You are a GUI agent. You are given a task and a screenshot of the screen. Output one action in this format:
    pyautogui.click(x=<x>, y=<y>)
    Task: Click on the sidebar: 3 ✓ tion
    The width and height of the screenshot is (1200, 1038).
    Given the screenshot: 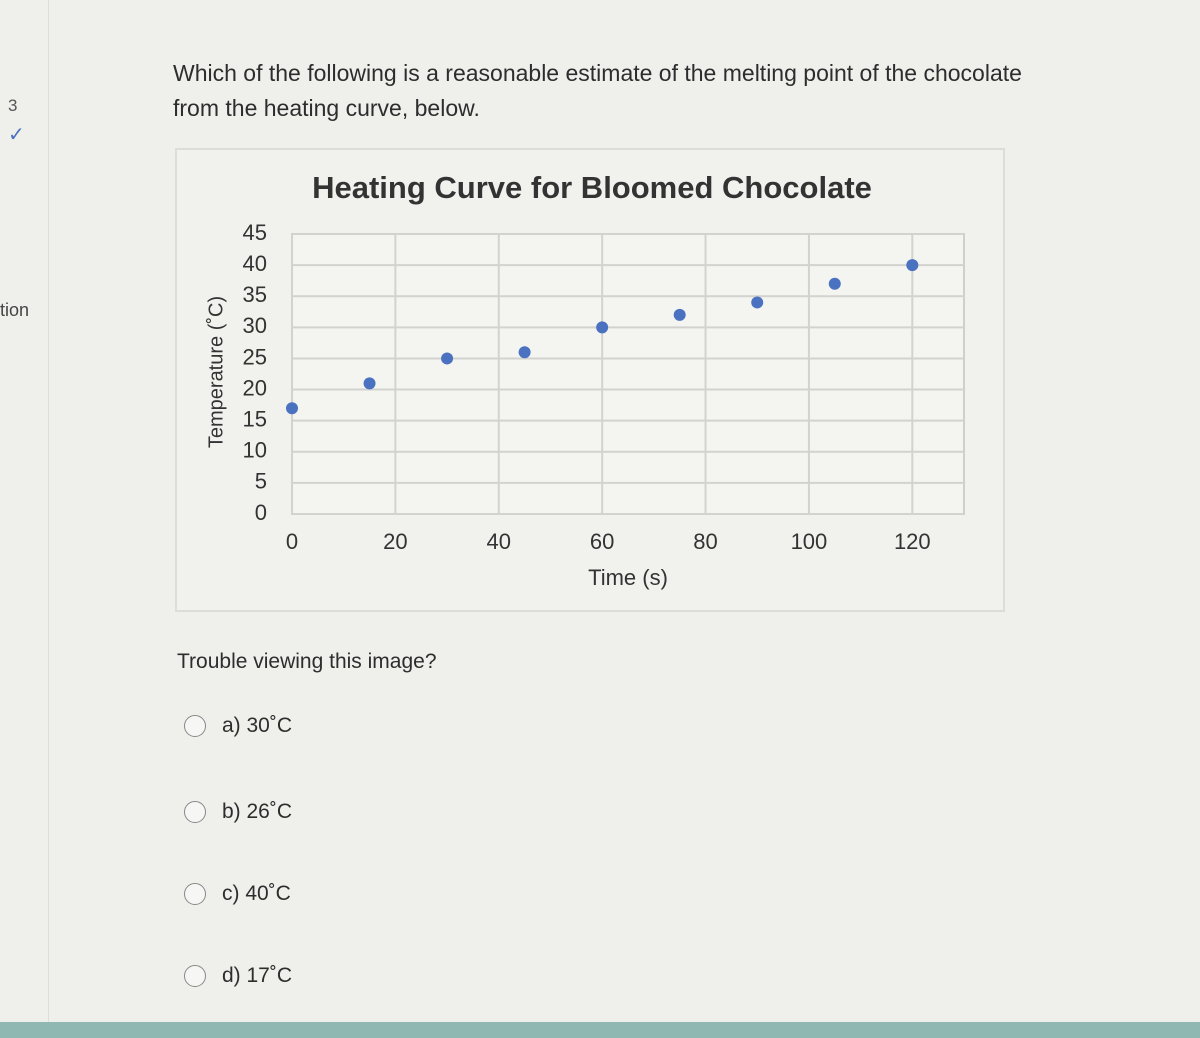 What is the action you would take?
    pyautogui.click(x=24, y=519)
    